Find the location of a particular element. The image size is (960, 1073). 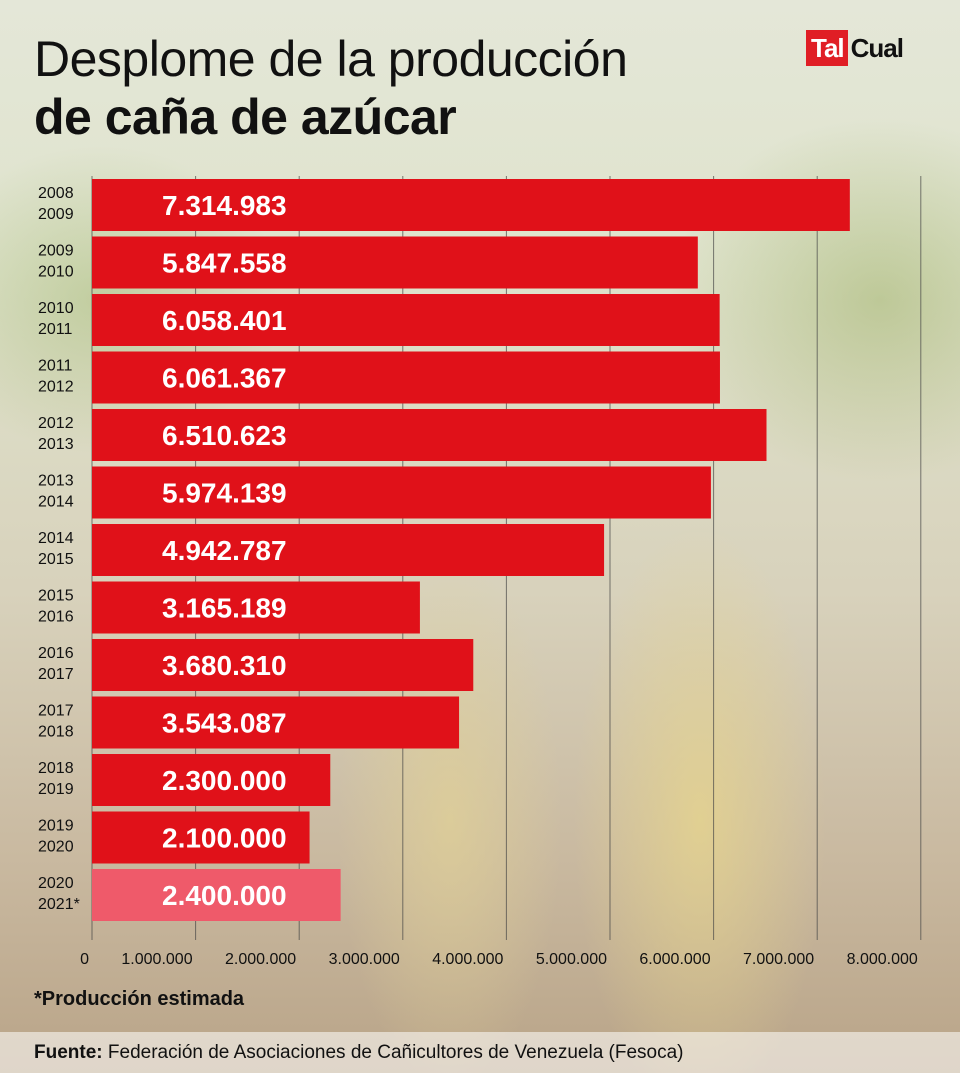

bar-value-label: 3.543.087 is located at coordinates (224, 723).